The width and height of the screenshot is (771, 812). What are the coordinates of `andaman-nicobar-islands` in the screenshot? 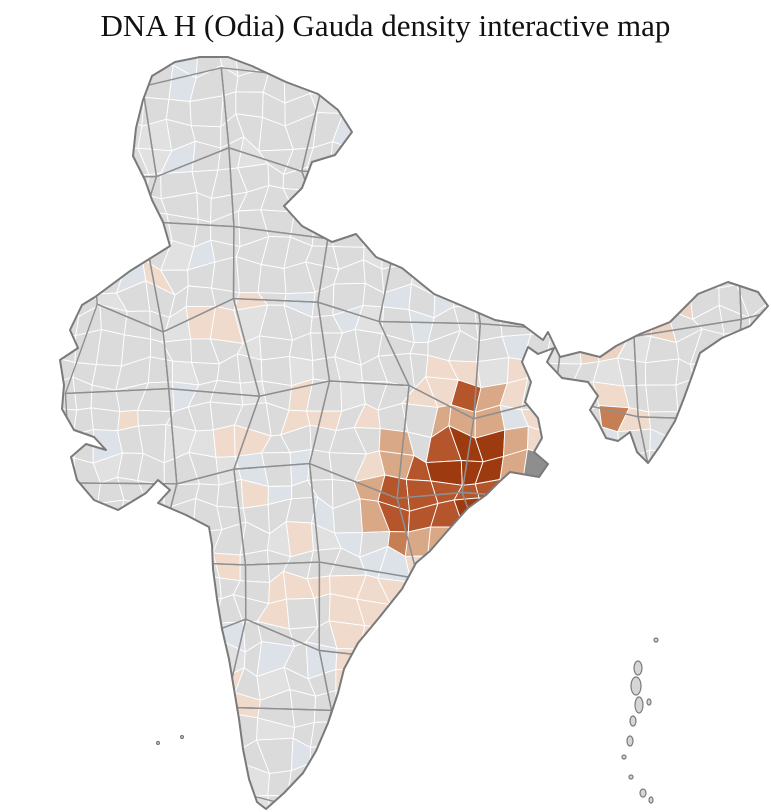 It's located at (407, 720).